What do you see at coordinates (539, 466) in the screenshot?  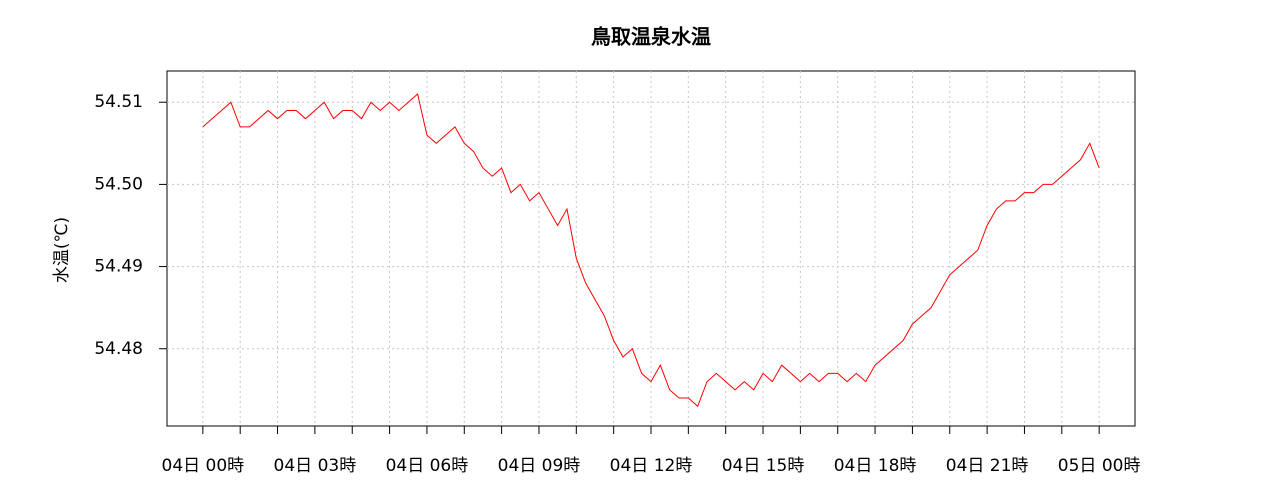 I see `x-tick-label: 04日 09時` at bounding box center [539, 466].